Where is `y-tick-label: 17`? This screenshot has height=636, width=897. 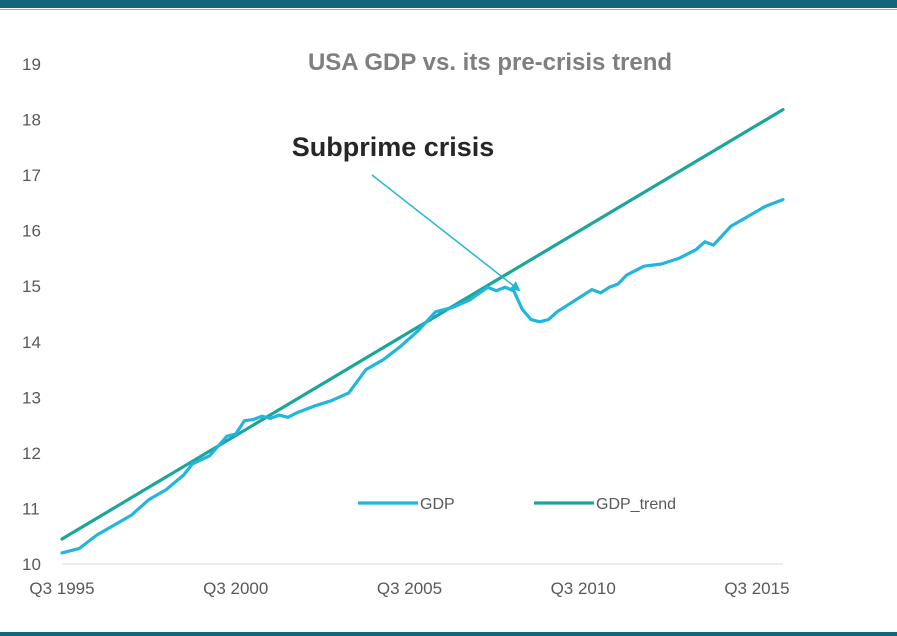
y-tick-label: 17 is located at coordinates (31, 175).